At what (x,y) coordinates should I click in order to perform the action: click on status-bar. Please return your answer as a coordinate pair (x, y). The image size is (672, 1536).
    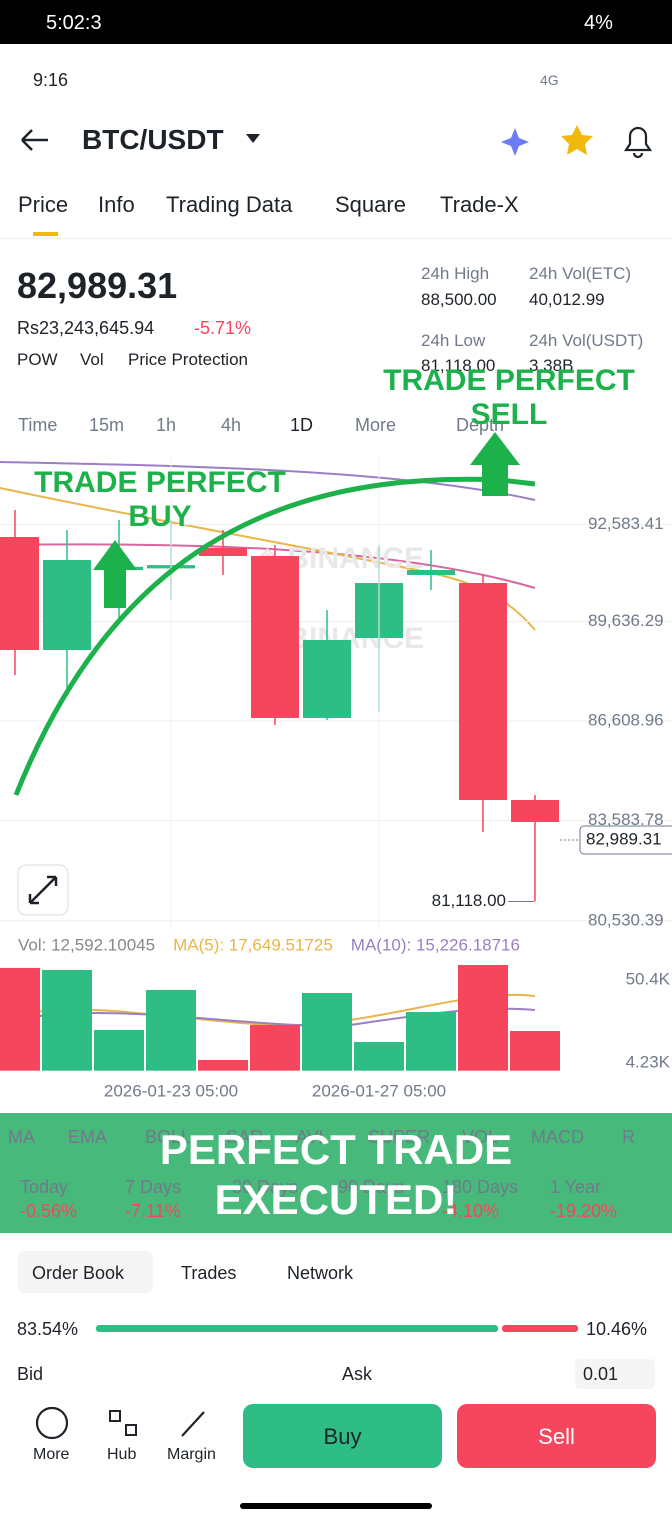
    Looking at the image, I should click on (336, 22).